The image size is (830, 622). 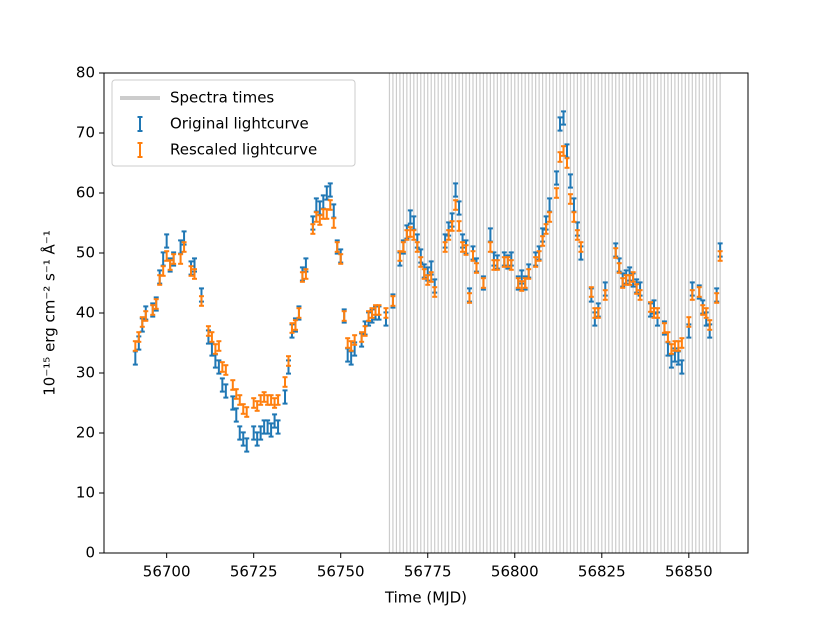 What do you see at coordinates (602, 572) in the screenshot?
I see `x-tick-label: 56825` at bounding box center [602, 572].